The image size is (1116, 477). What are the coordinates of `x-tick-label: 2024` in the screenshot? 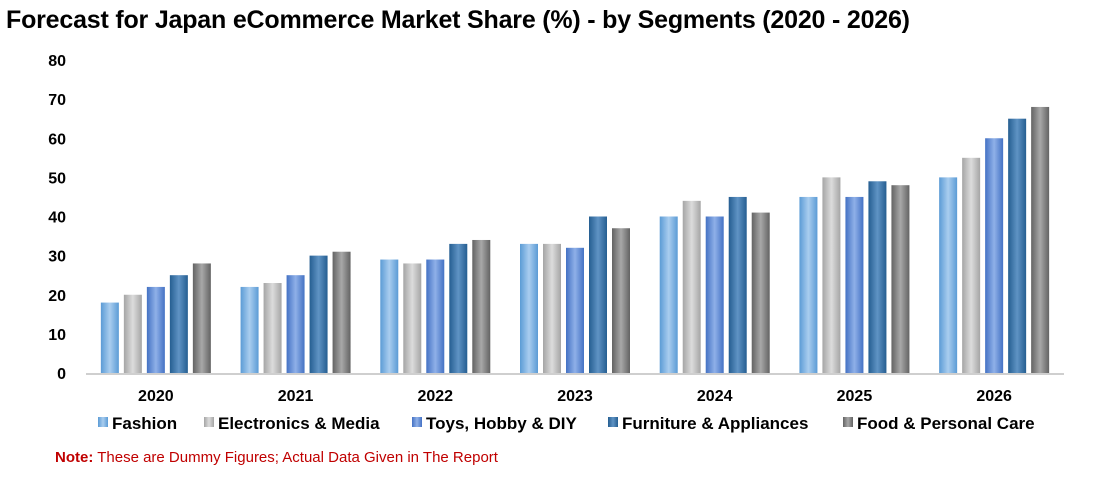 It's located at (715, 396).